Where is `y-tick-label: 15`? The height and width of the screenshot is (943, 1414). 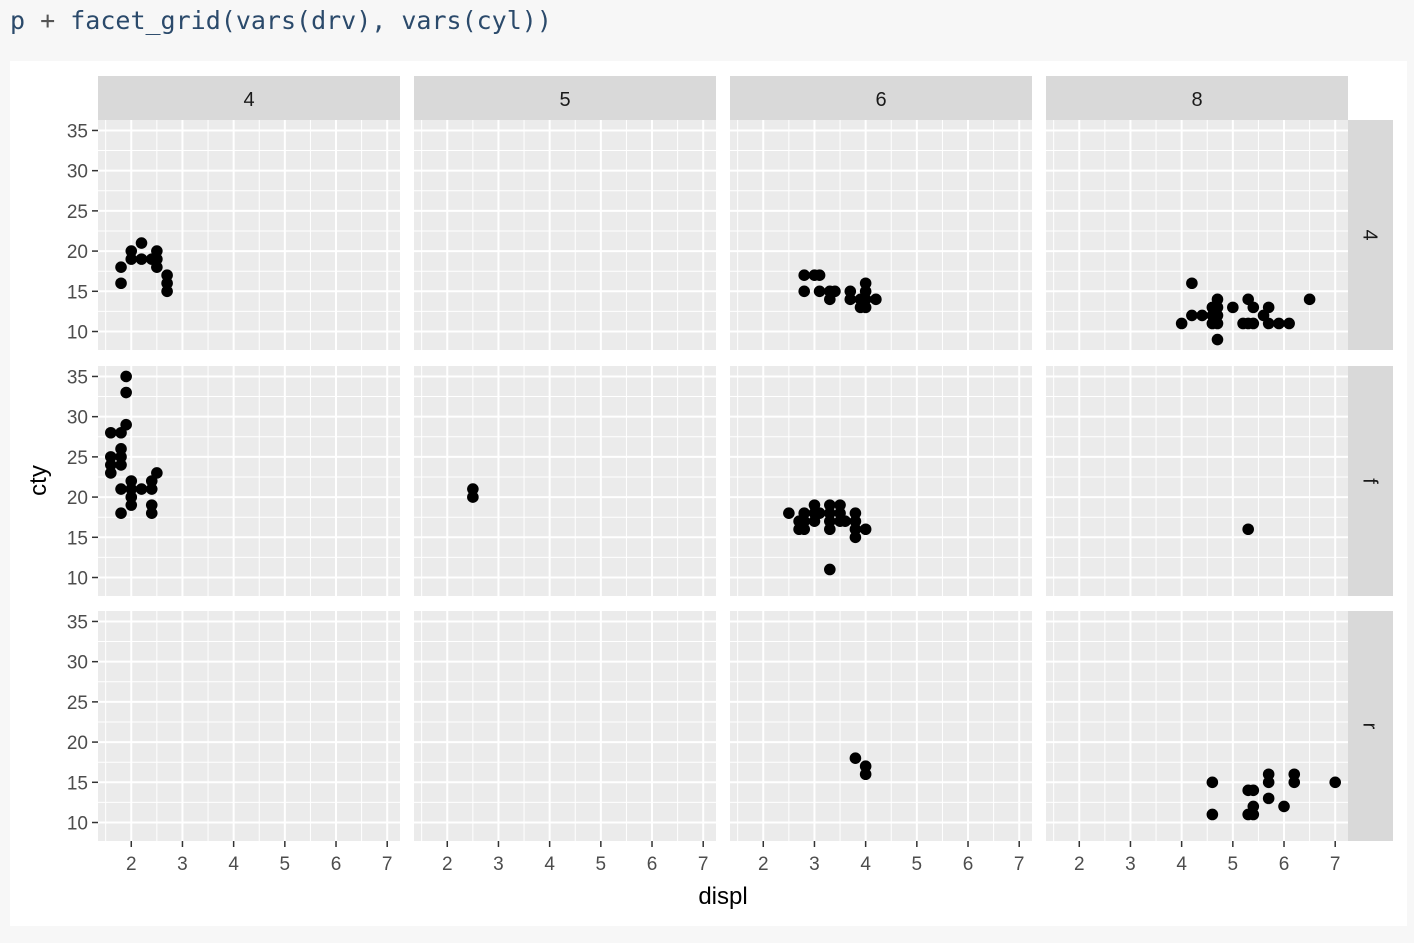 y-tick-label: 15 is located at coordinates (77, 538).